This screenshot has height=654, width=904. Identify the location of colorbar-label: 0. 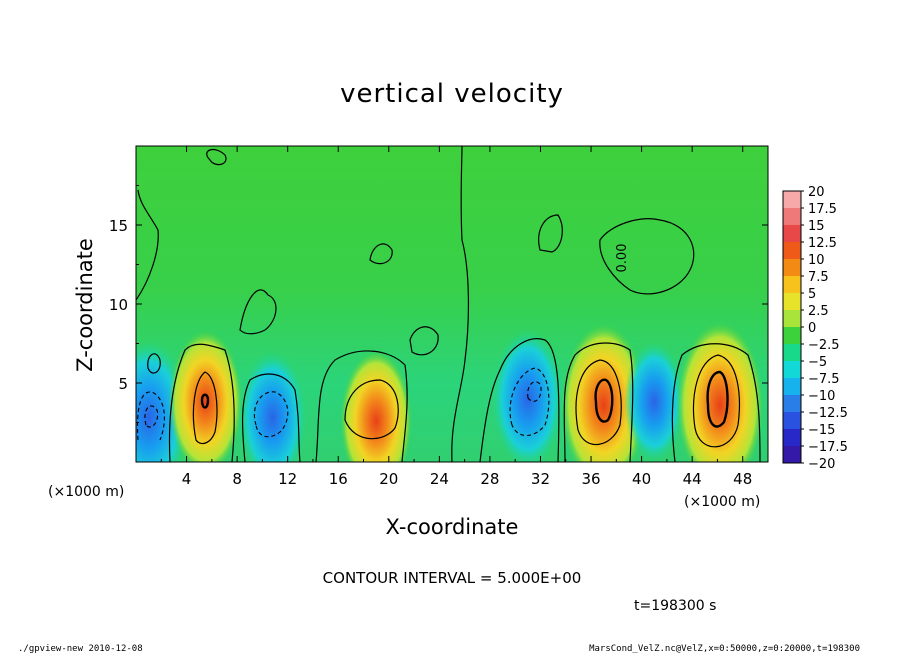
(812, 328).